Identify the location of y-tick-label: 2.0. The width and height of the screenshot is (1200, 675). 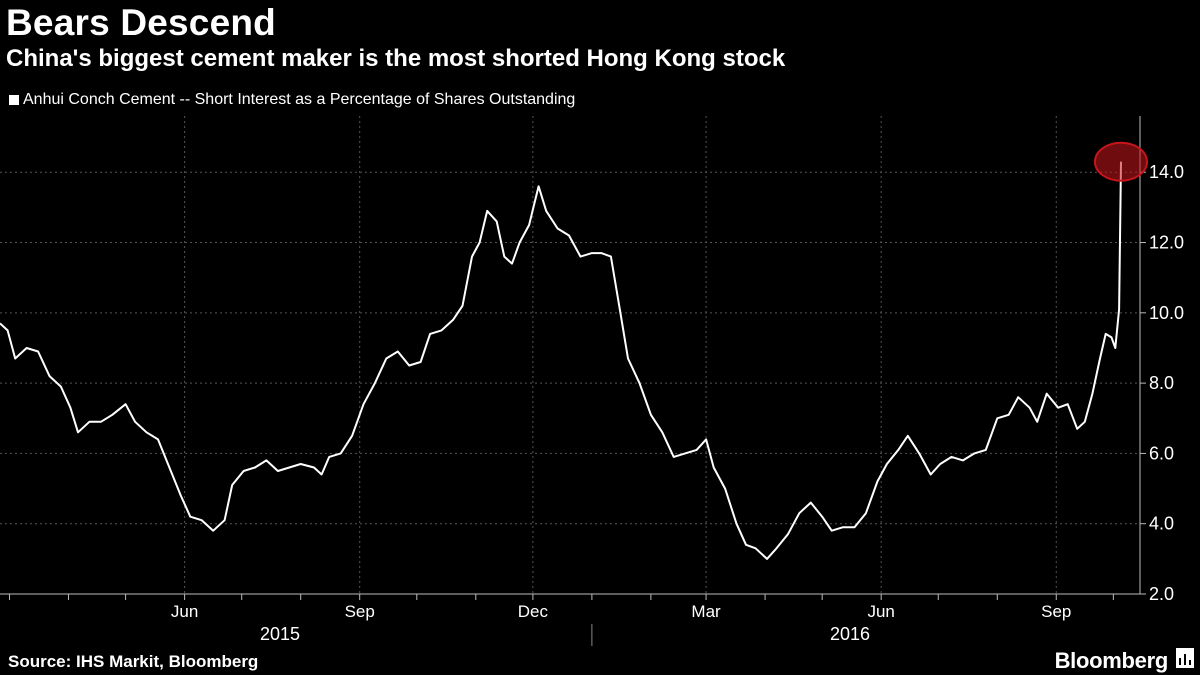
(1161, 594).